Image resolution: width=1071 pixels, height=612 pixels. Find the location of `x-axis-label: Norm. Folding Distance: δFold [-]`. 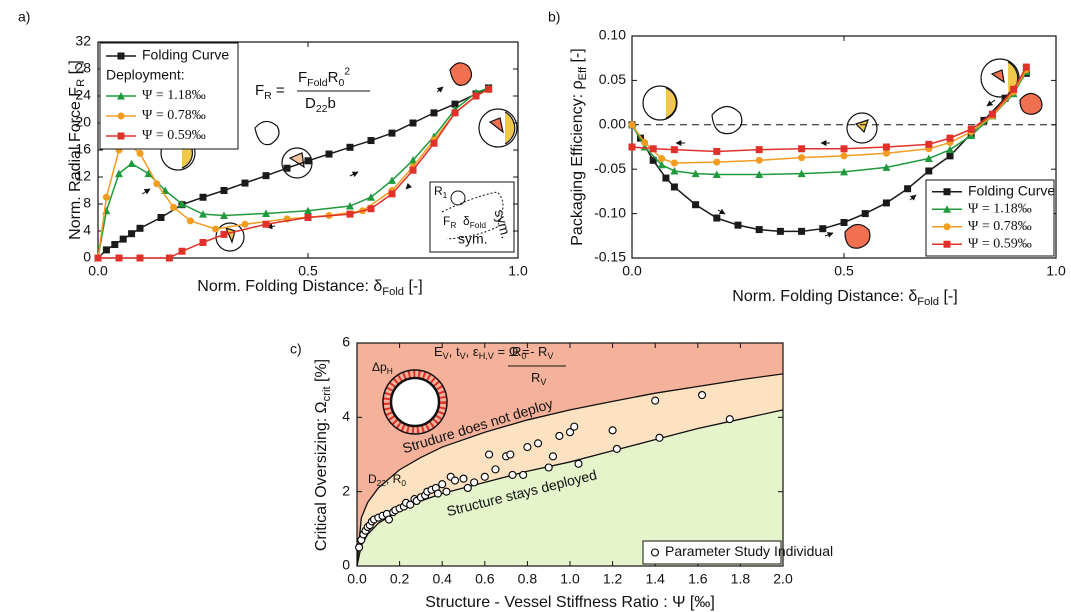

x-axis-label: Norm. Folding Distance: δFold [-] is located at coordinates (309, 288).